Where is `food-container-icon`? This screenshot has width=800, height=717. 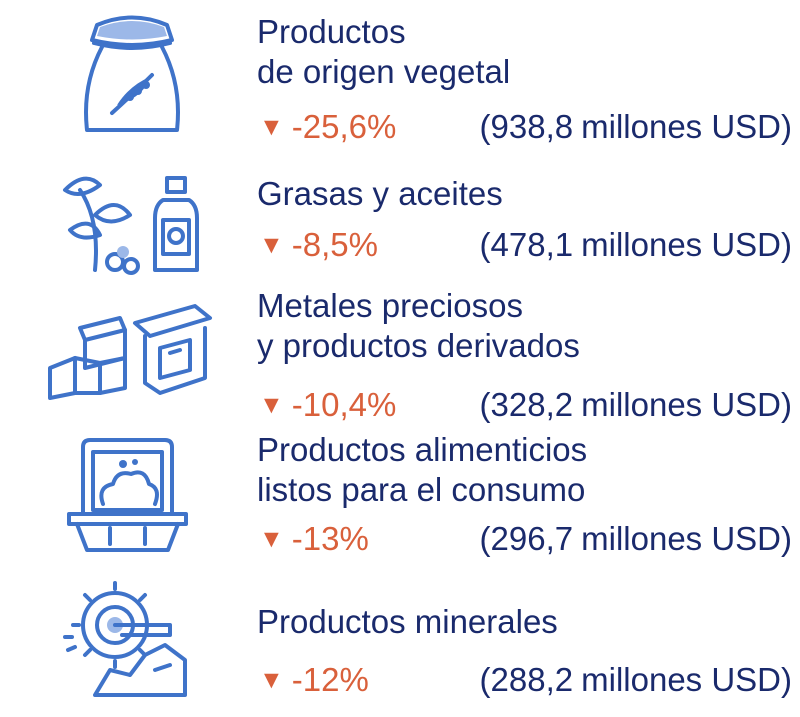 food-container-icon is located at coordinates (145, 494).